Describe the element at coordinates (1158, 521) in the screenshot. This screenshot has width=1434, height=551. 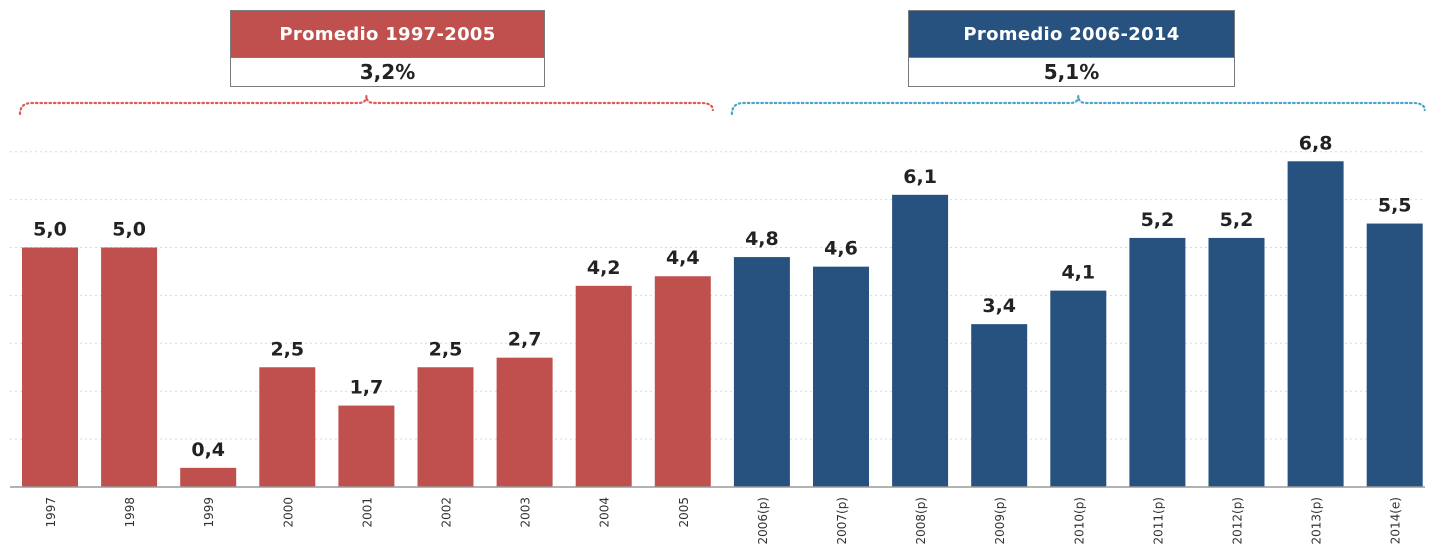
I see `tick-label: 2011(p)` at that location.